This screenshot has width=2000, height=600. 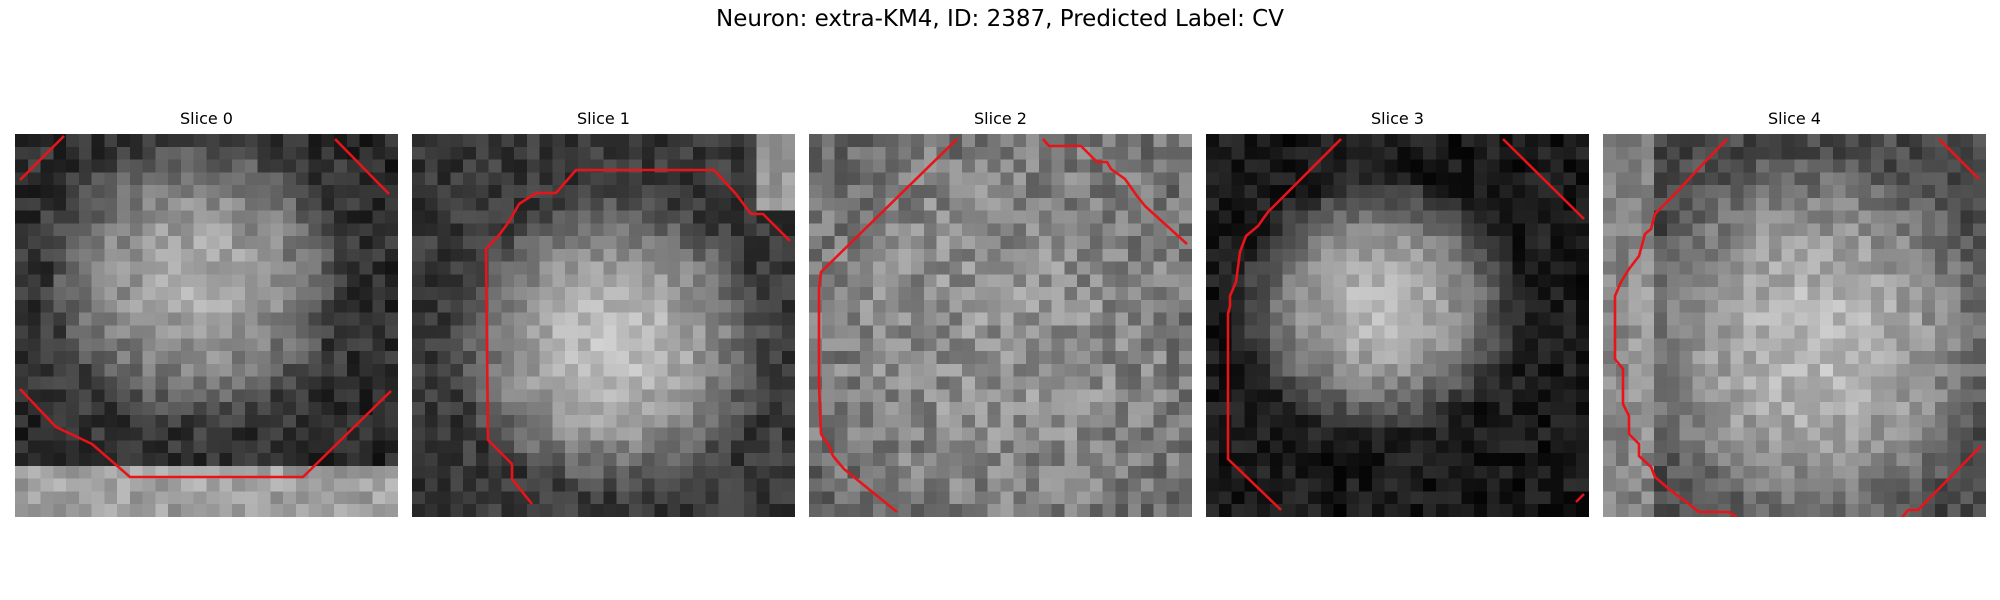 I want to click on slice-title: Slice 3, so click(x=1397, y=118).